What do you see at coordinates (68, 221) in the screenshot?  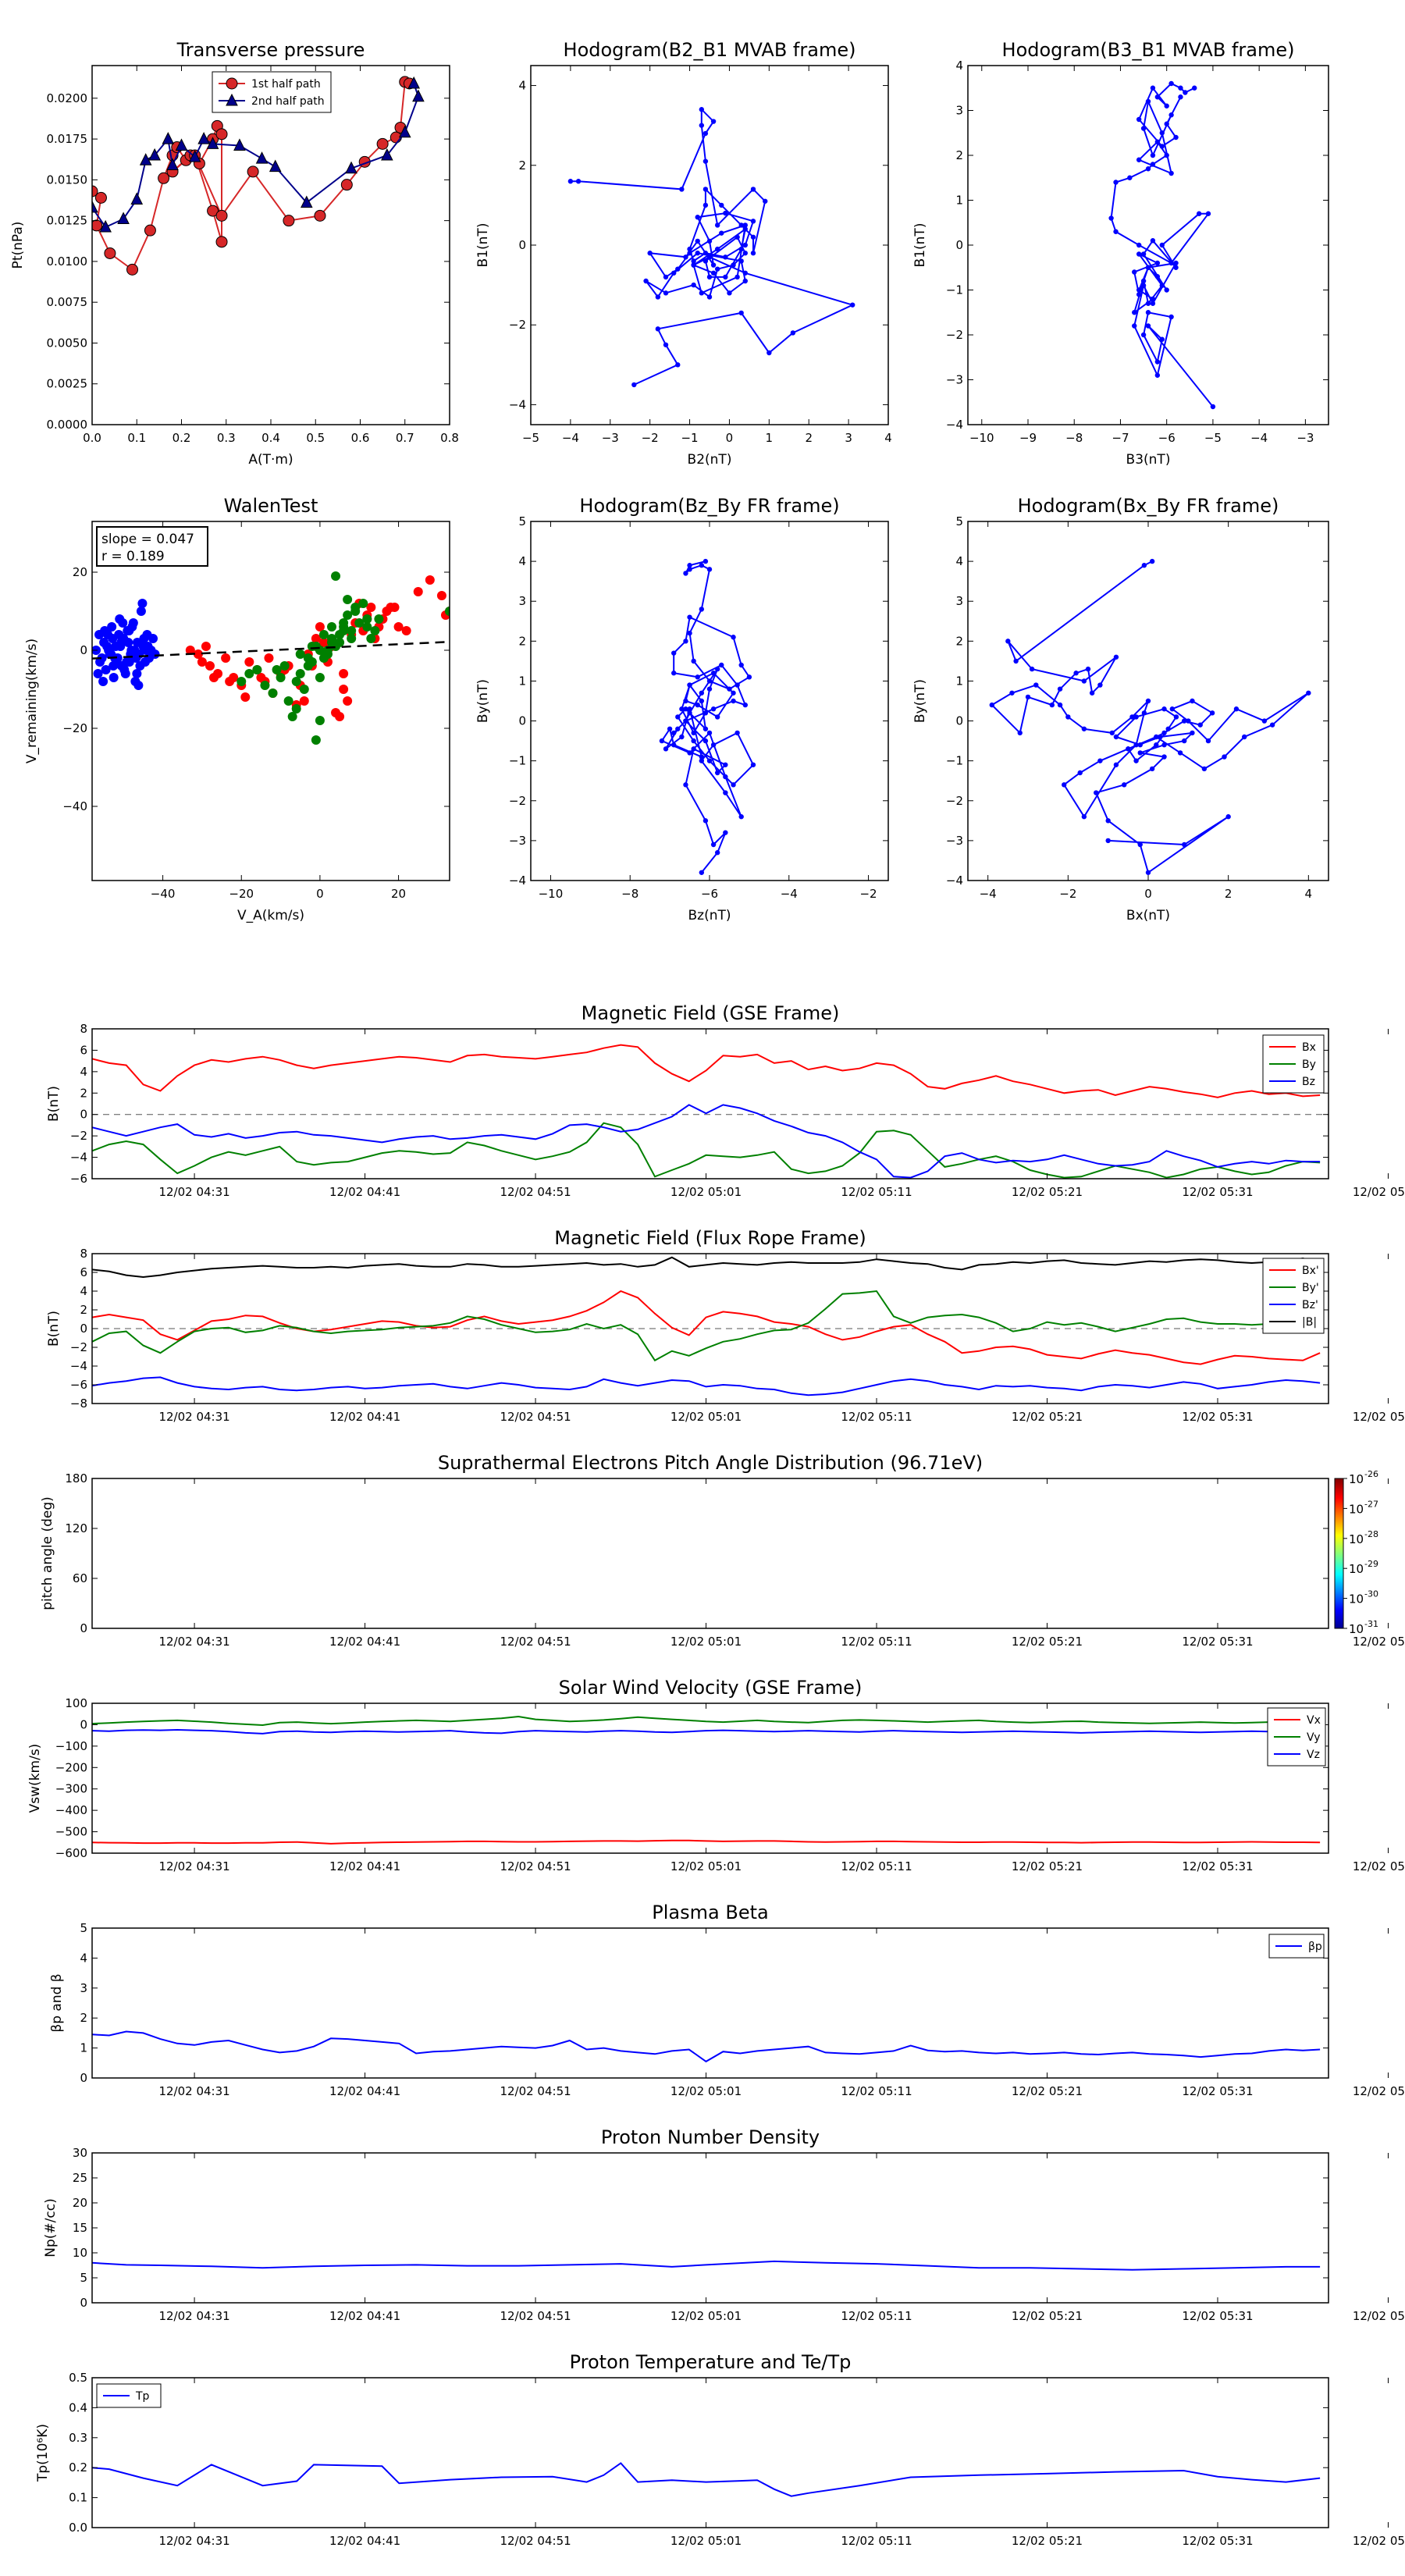 I see `y-tick-label: 0.0125` at bounding box center [68, 221].